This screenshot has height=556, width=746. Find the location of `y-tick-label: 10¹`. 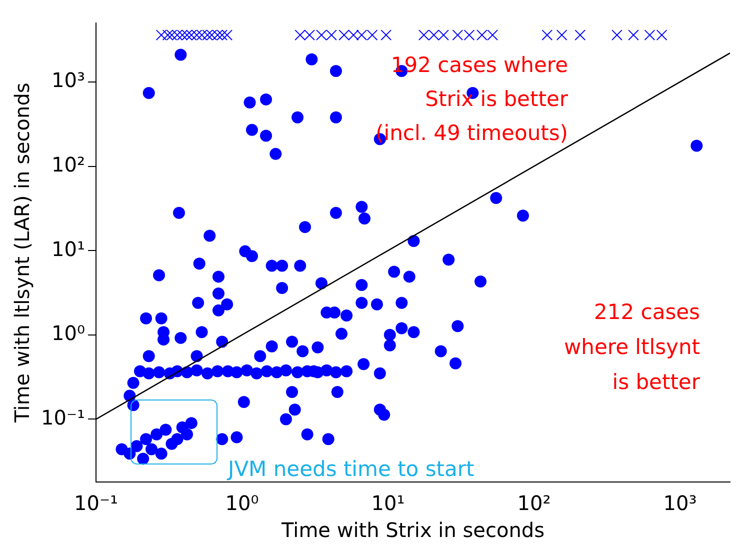

y-tick-label: 10¹ is located at coordinates (69, 248).